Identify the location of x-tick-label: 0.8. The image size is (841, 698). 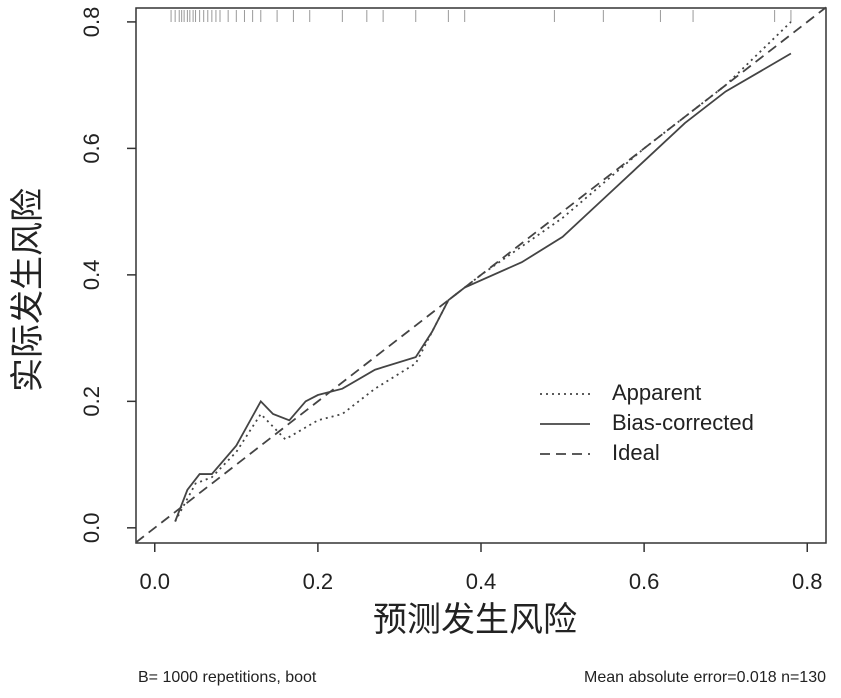
(807, 581).